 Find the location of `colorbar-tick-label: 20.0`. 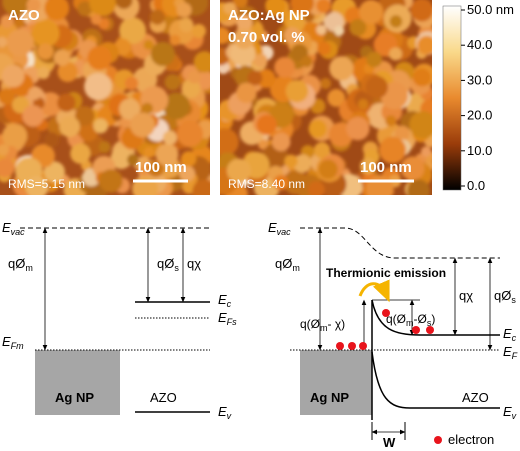

colorbar-tick-label: 20.0 is located at coordinates (479, 115).